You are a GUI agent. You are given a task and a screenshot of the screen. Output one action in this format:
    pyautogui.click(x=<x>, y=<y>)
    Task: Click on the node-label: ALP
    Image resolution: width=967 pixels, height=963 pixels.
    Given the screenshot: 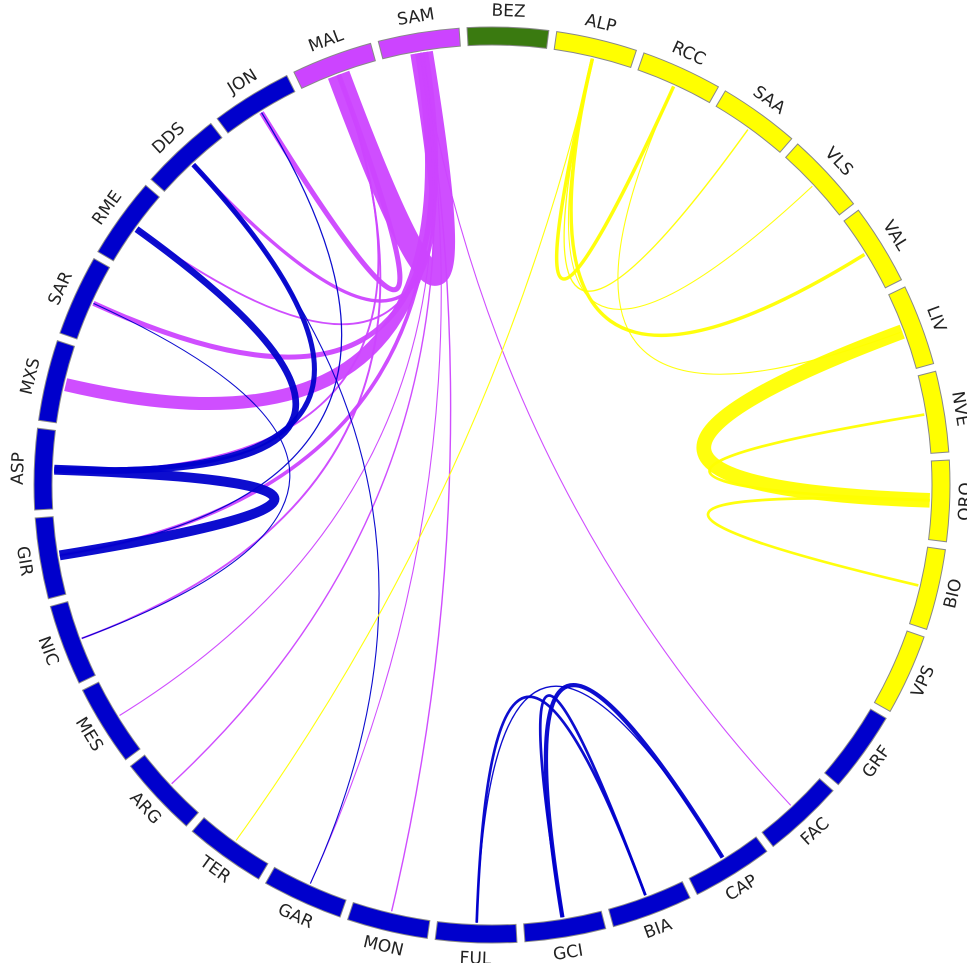 What is the action you would take?
    pyautogui.click(x=600, y=23)
    